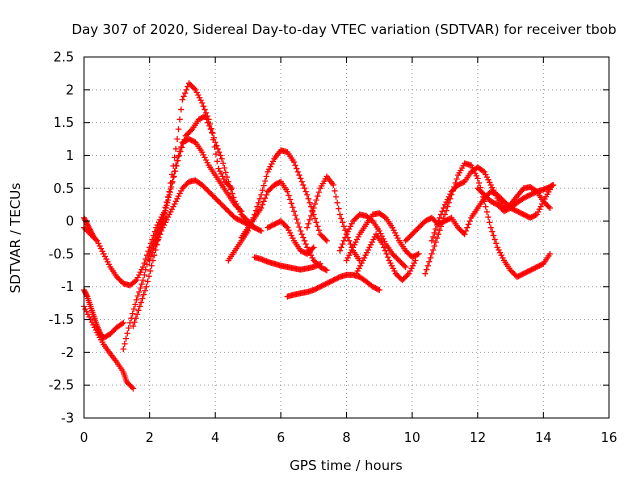 This screenshot has height=480, width=640. What do you see at coordinates (63, 189) in the screenshot?
I see `y-tick-label: 0.5` at bounding box center [63, 189].